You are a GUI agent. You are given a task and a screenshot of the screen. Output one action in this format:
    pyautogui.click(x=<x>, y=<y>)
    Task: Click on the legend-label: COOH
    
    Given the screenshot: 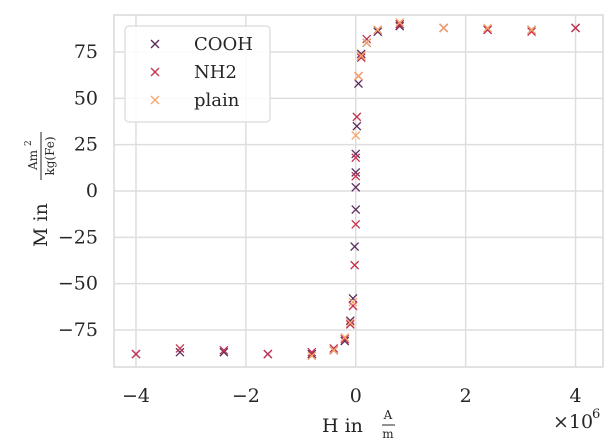 What is the action you would take?
    pyautogui.click(x=223, y=44)
    